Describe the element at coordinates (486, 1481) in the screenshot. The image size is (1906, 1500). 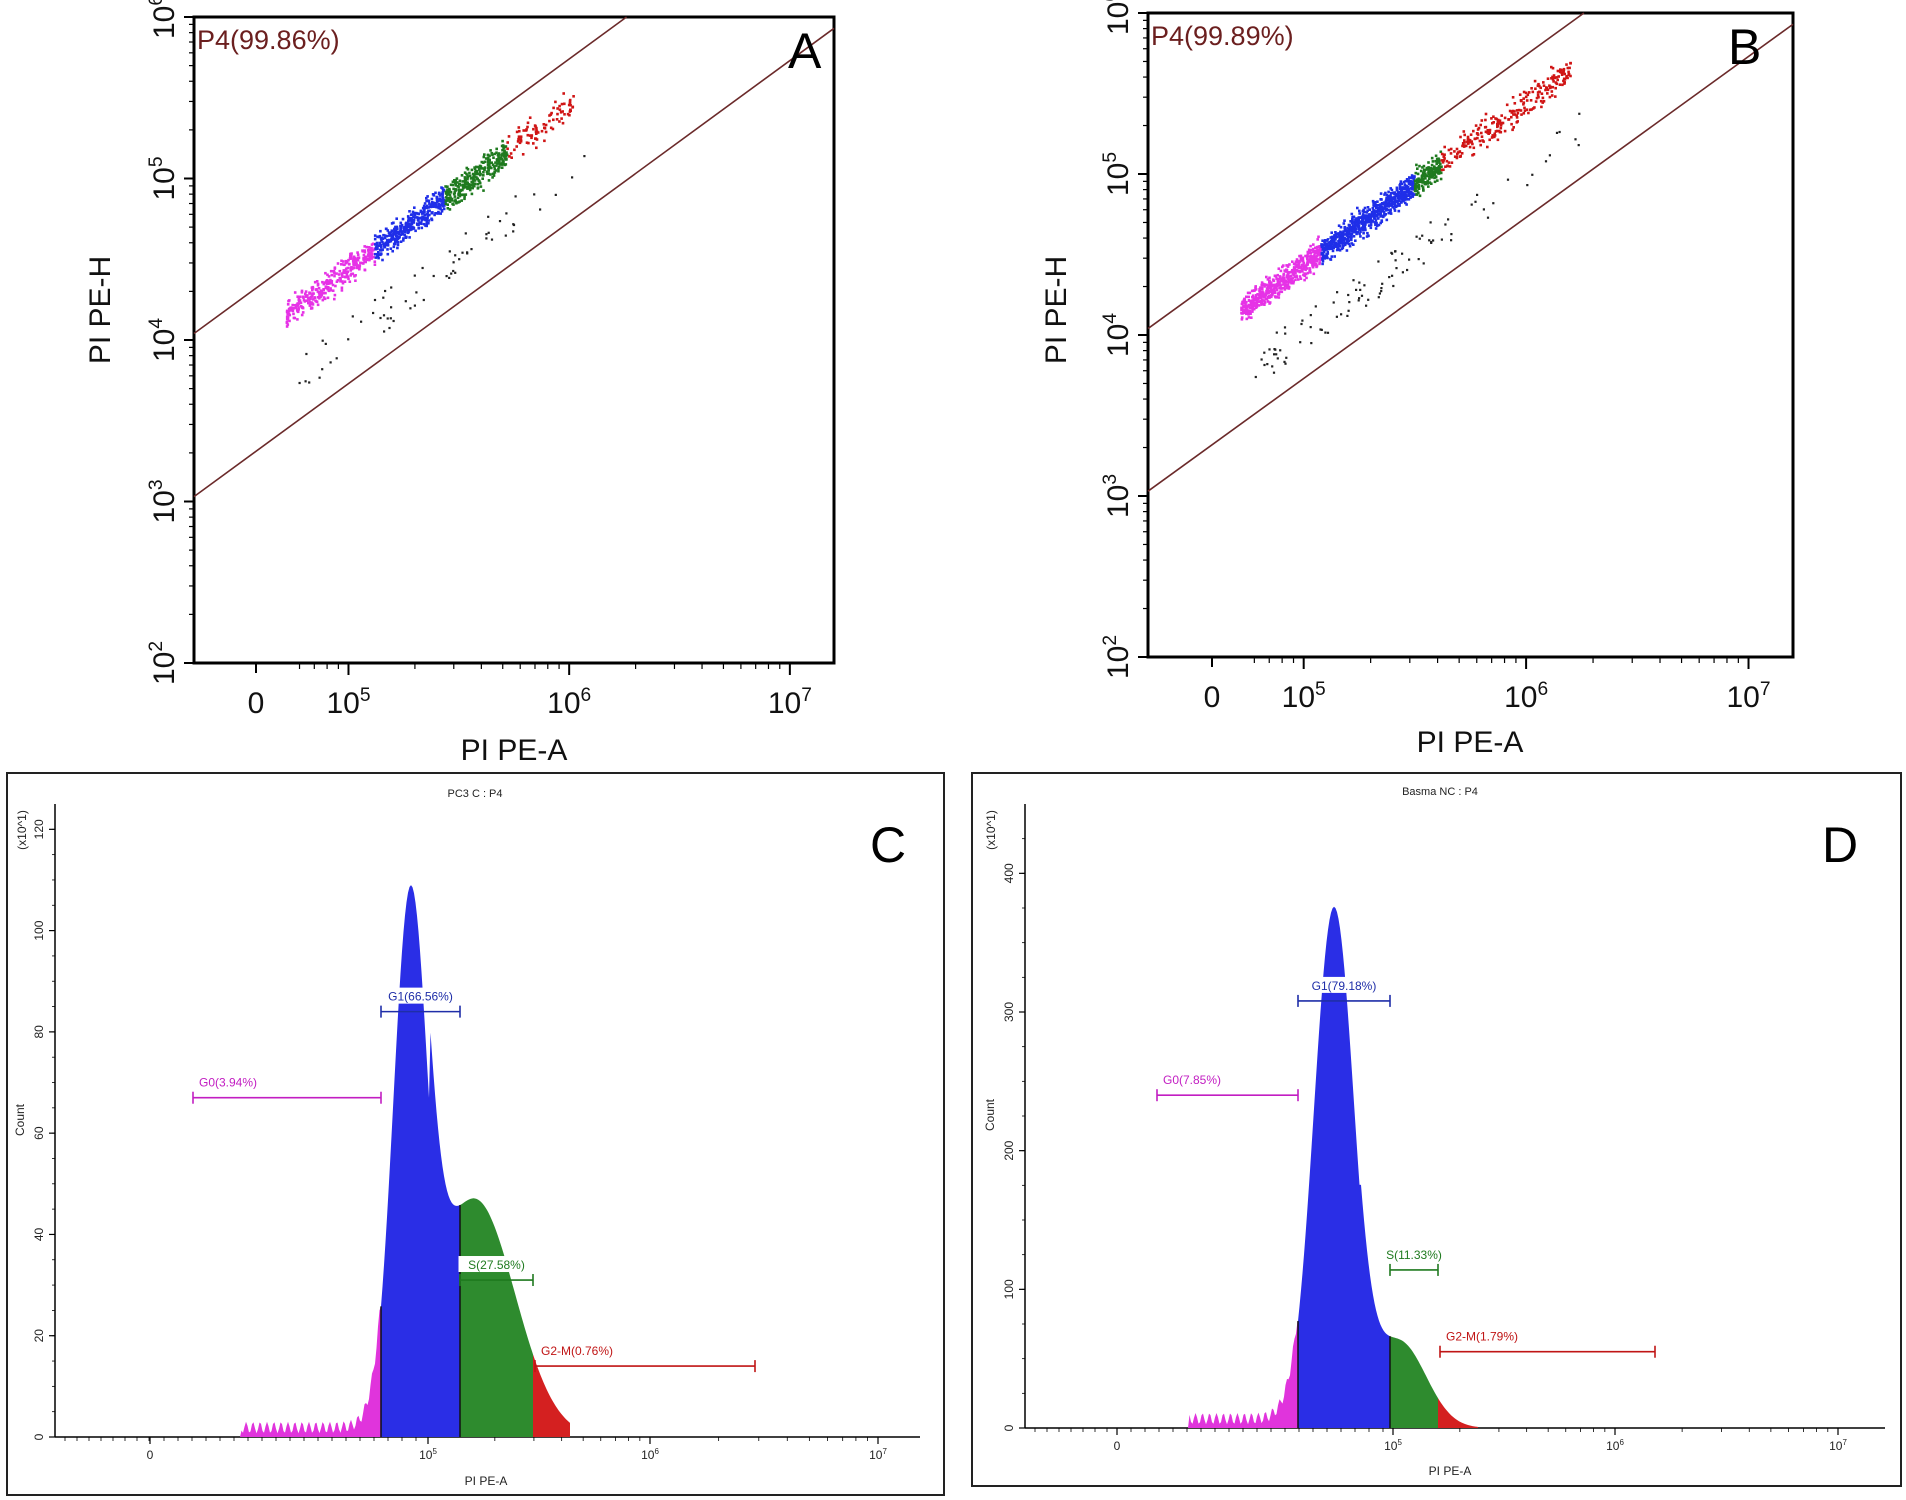
I see `panel-c-x-axis-label: PI PE-A` at that location.